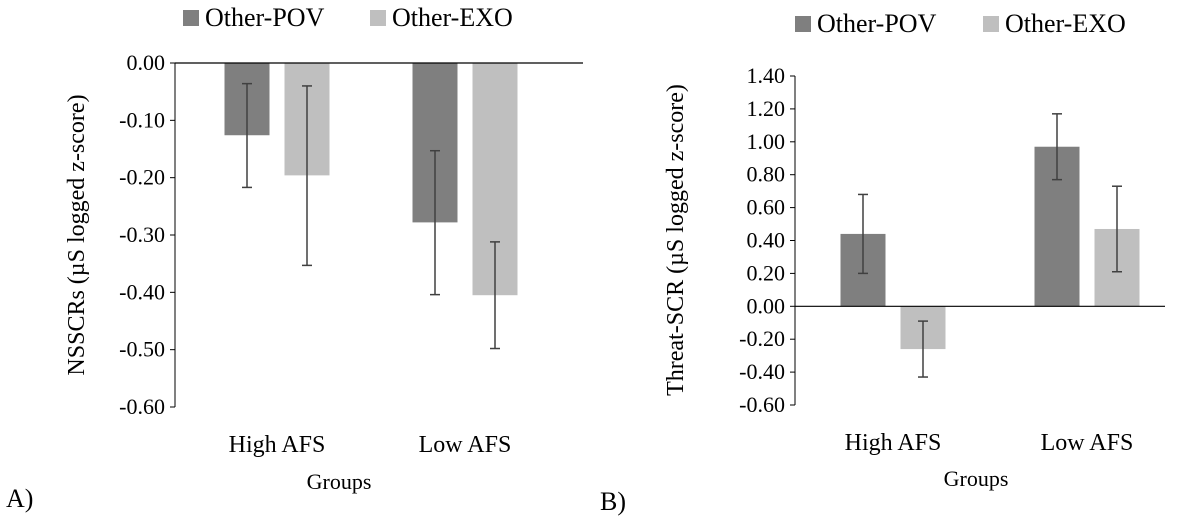 This screenshot has width=1184, height=519. Describe the element at coordinates (766, 108) in the screenshot. I see `y-tick-label: 1.20` at that location.